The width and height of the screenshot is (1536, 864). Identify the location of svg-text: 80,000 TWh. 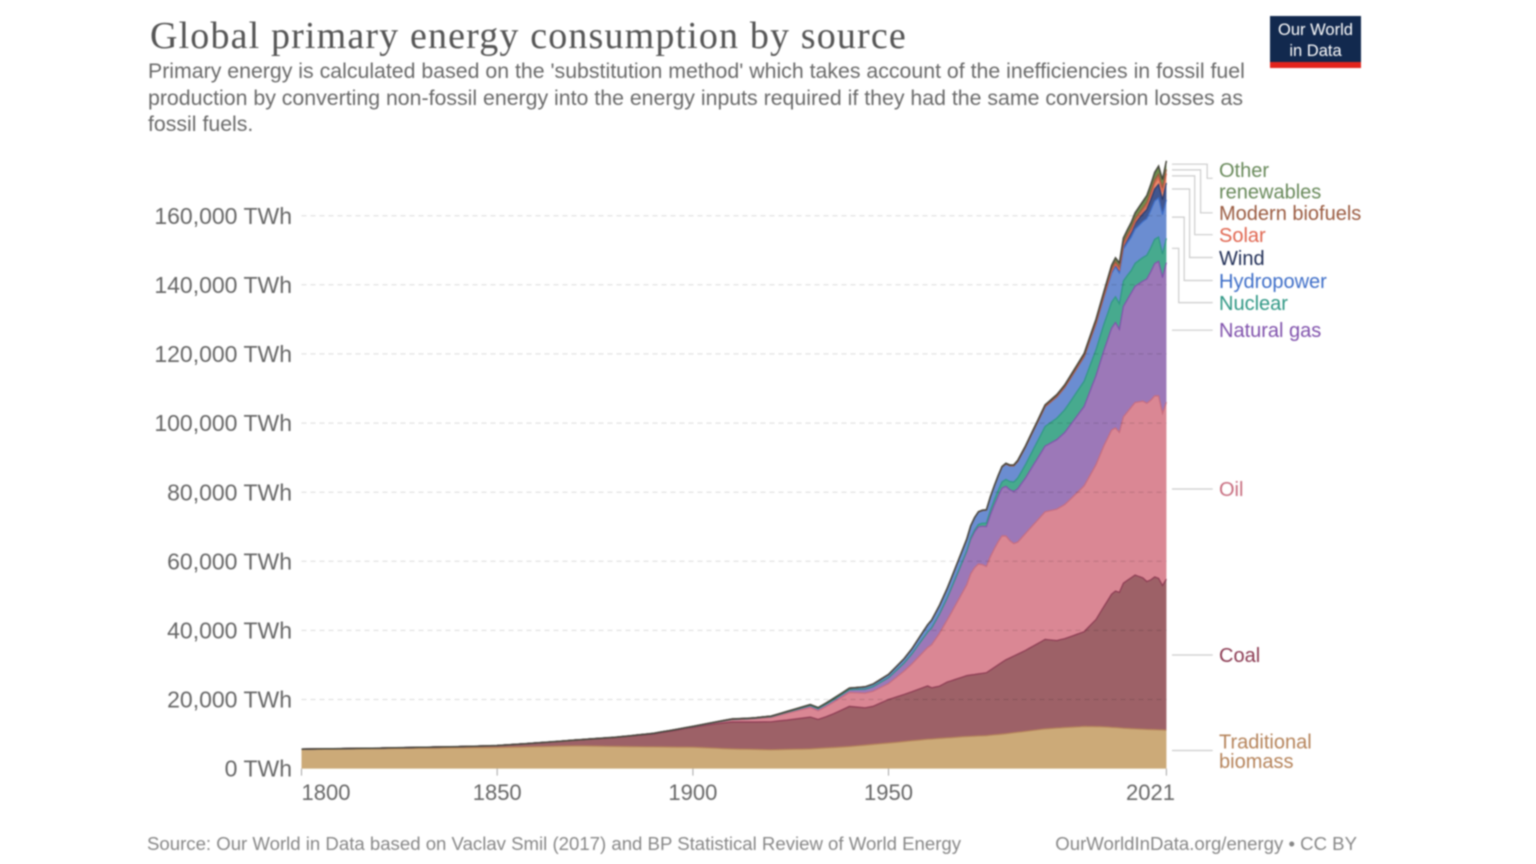
(229, 492).